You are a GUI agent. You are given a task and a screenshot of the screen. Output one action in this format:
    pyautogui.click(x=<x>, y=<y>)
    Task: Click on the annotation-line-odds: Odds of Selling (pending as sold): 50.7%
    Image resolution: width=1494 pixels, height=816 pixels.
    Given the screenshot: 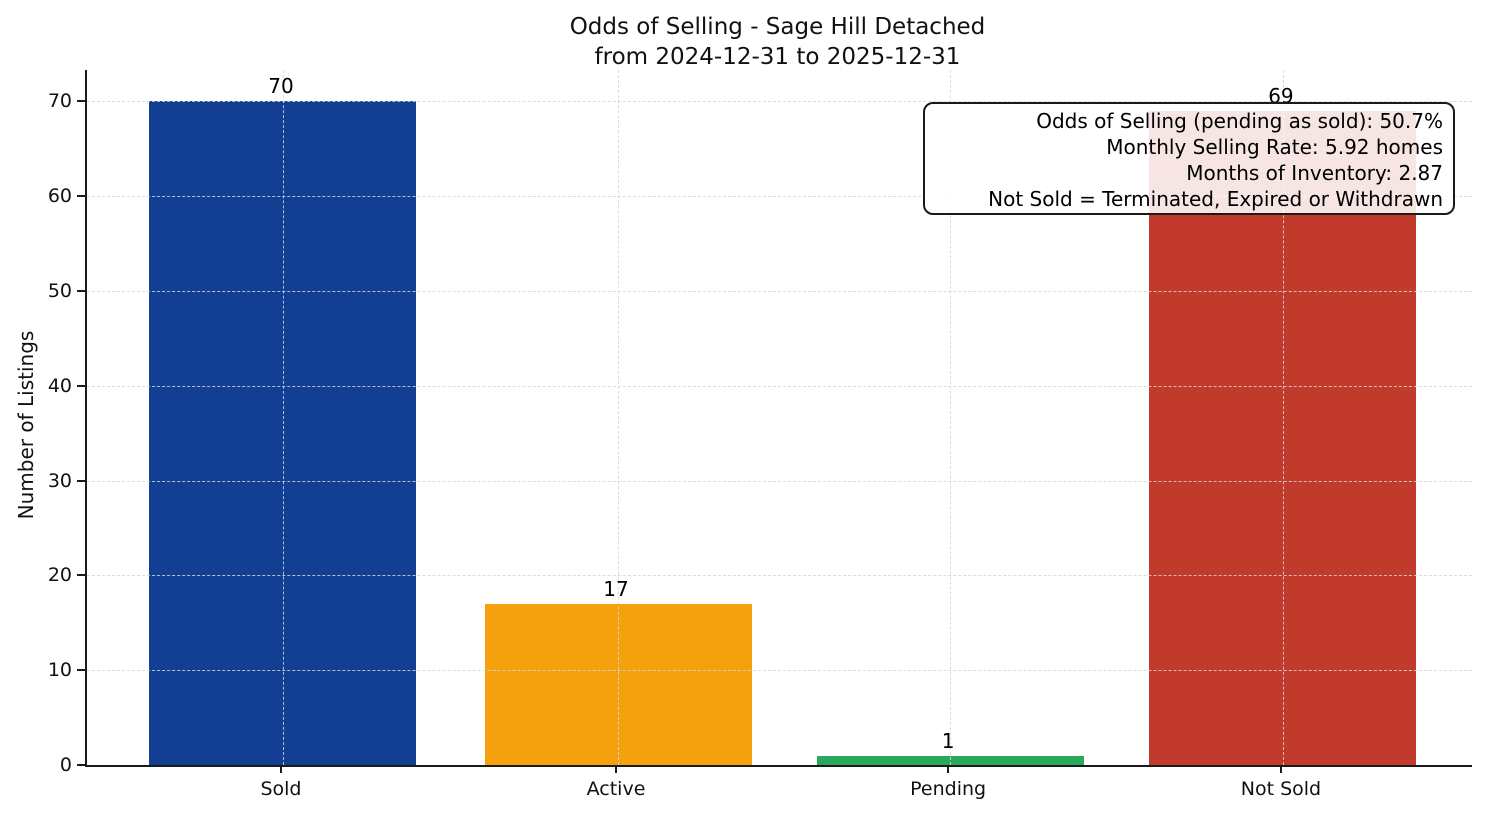 What is the action you would take?
    pyautogui.click(x=1239, y=121)
    